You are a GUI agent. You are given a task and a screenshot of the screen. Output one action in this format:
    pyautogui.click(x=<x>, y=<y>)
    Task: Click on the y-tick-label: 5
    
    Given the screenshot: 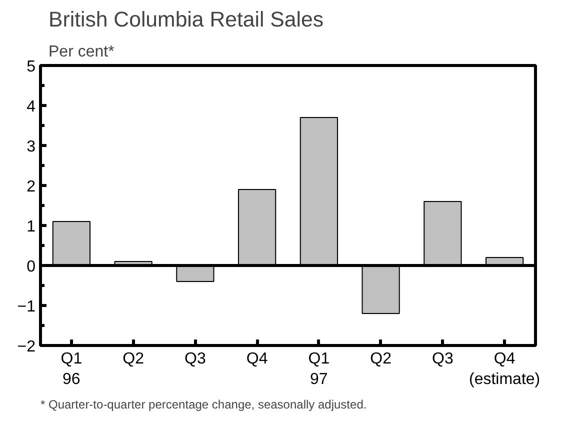 What is the action you would take?
    pyautogui.click(x=31, y=67)
    